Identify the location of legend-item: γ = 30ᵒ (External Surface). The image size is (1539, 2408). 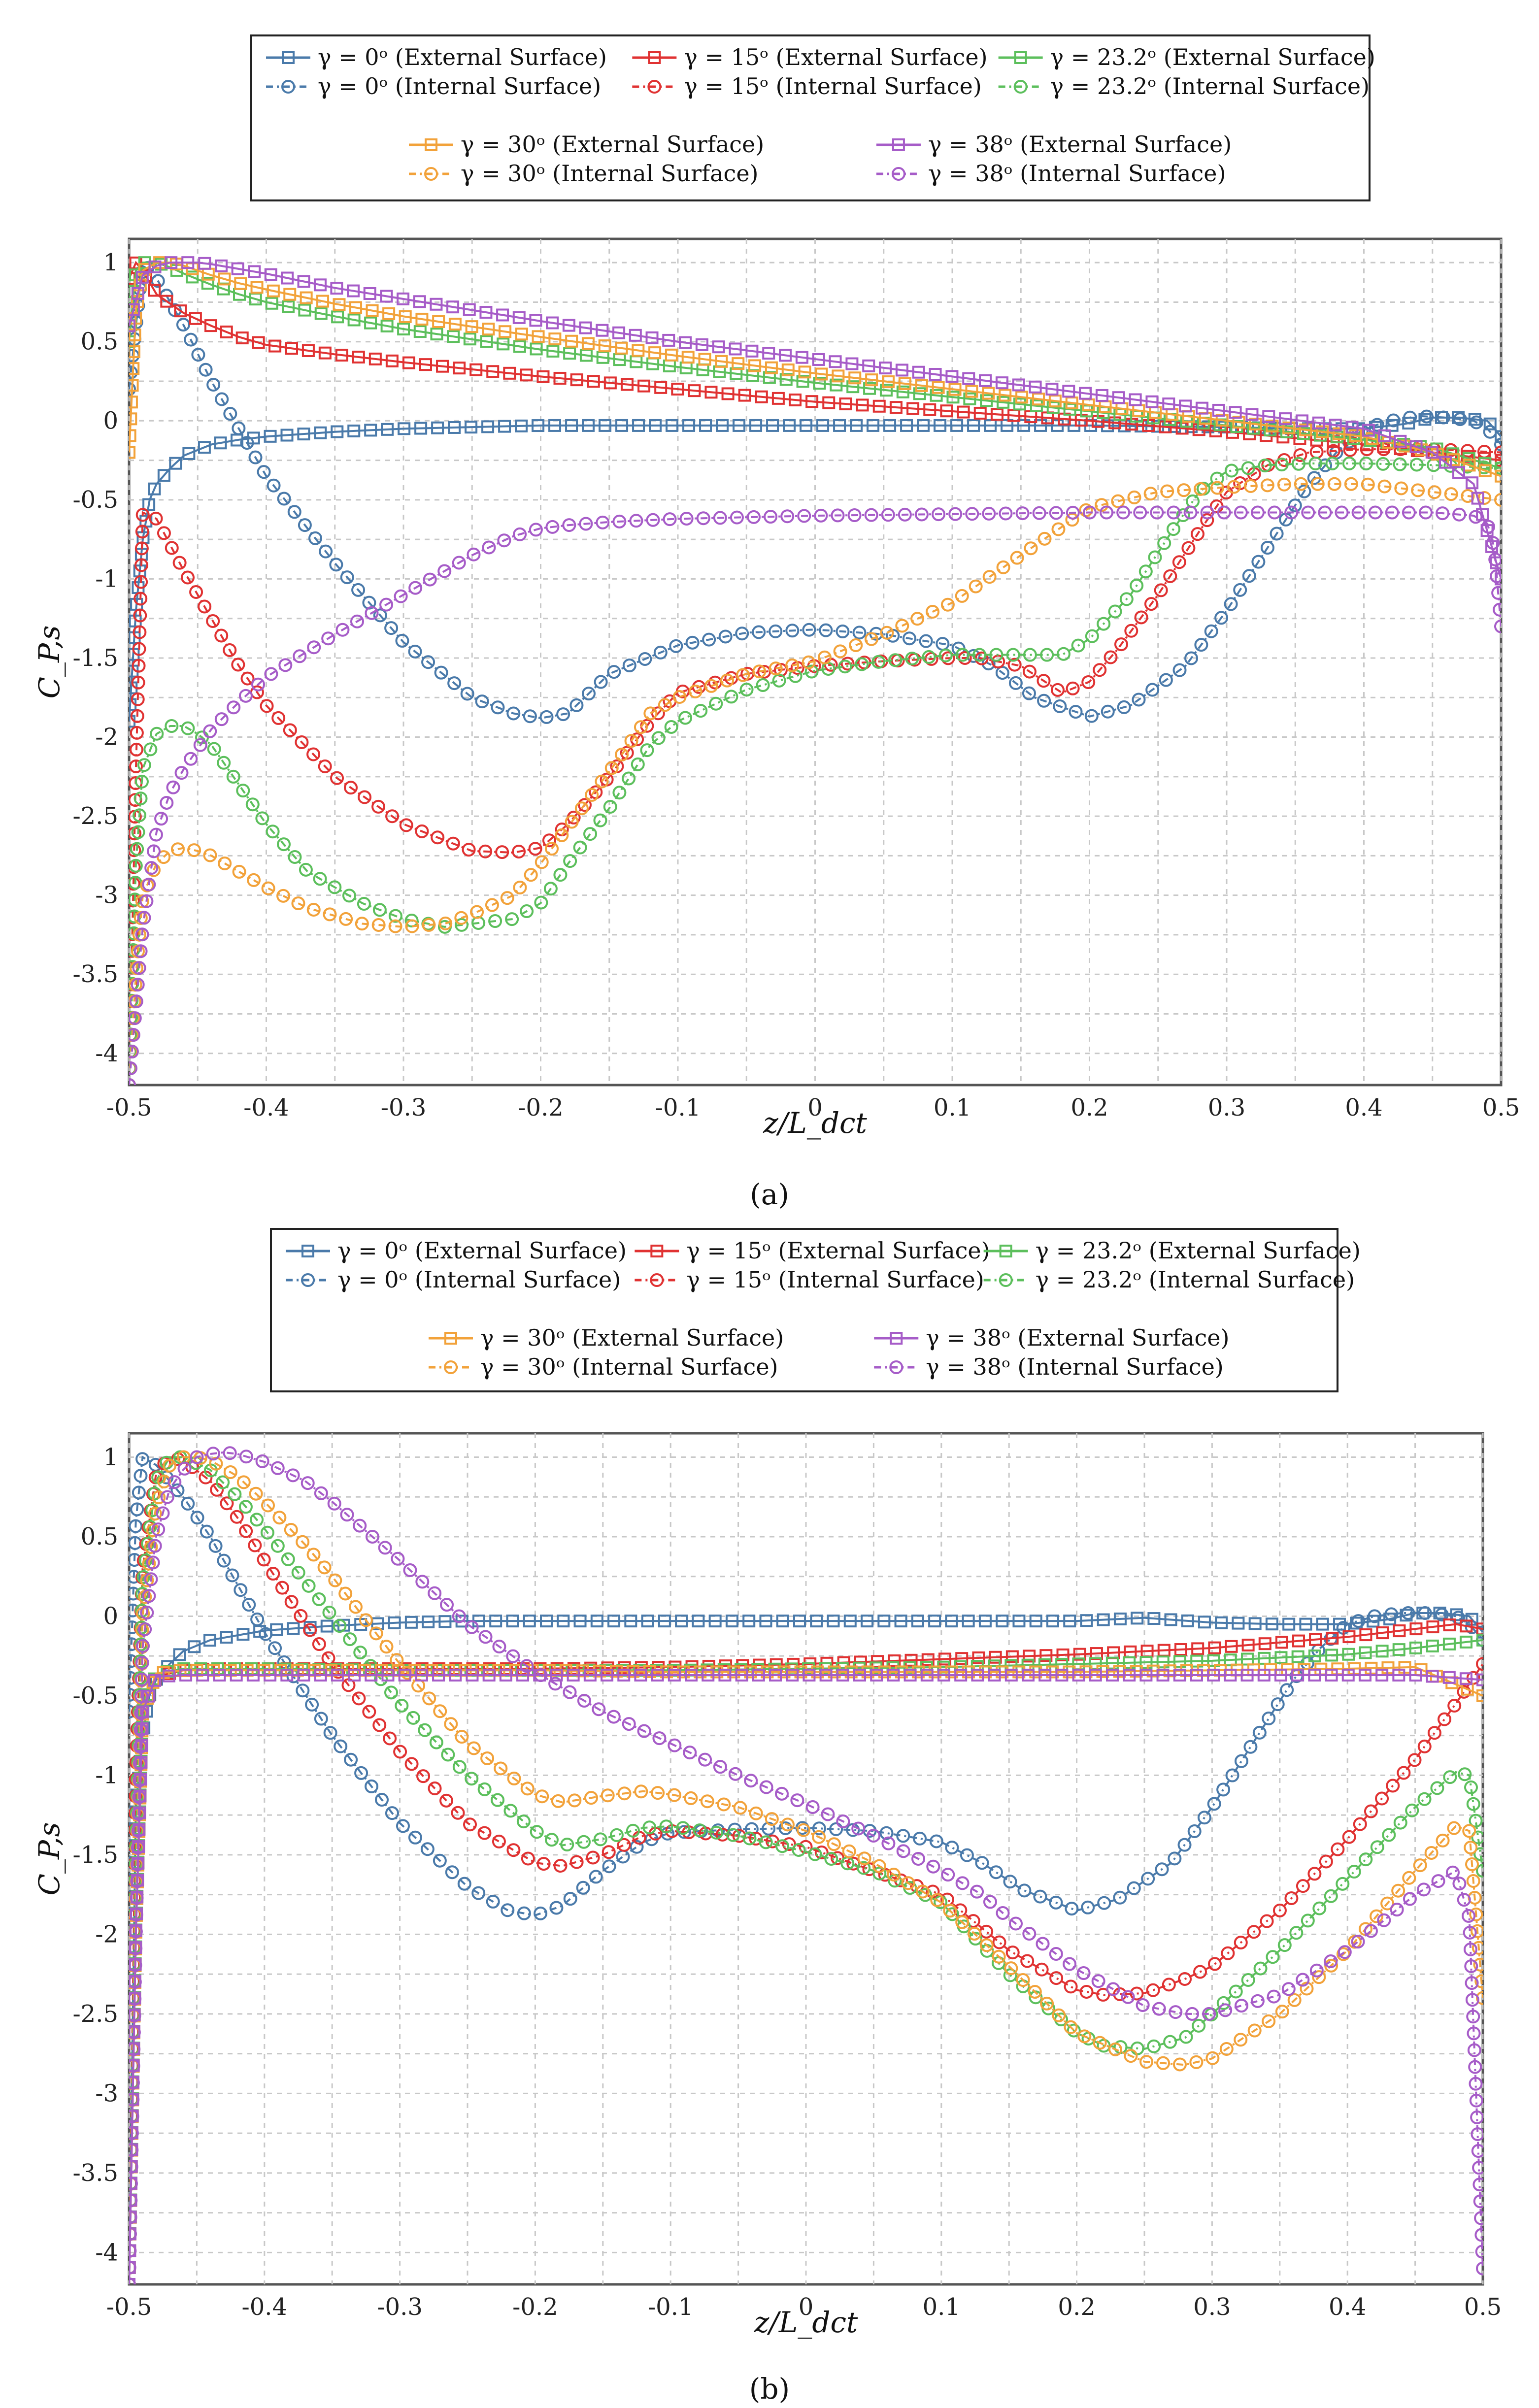
(606, 1338).